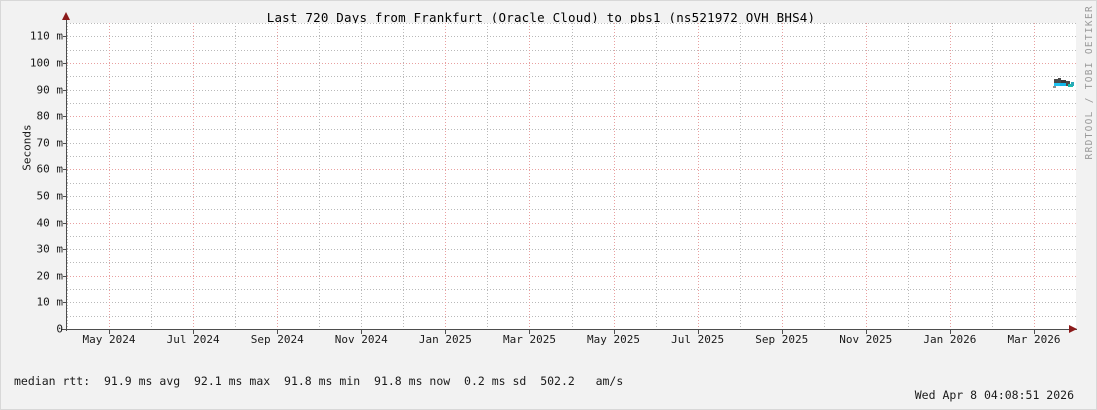 The height and width of the screenshot is (410, 1097). I want to click on y-axis-line, so click(66, 175).